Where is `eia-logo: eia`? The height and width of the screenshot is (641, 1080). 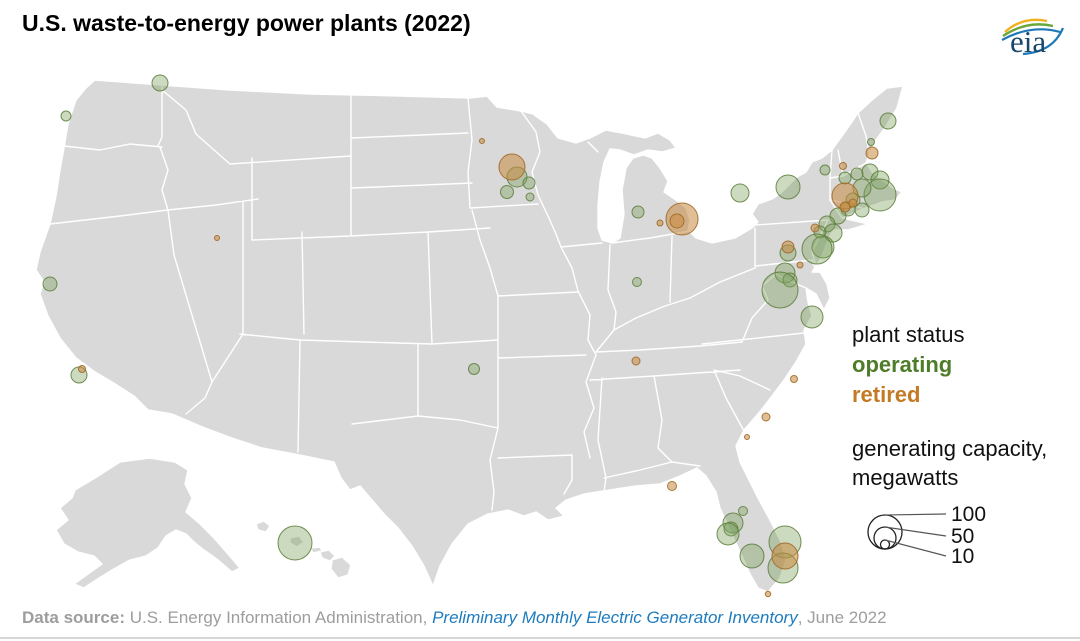
eia-logo: eia is located at coordinates (1033, 38).